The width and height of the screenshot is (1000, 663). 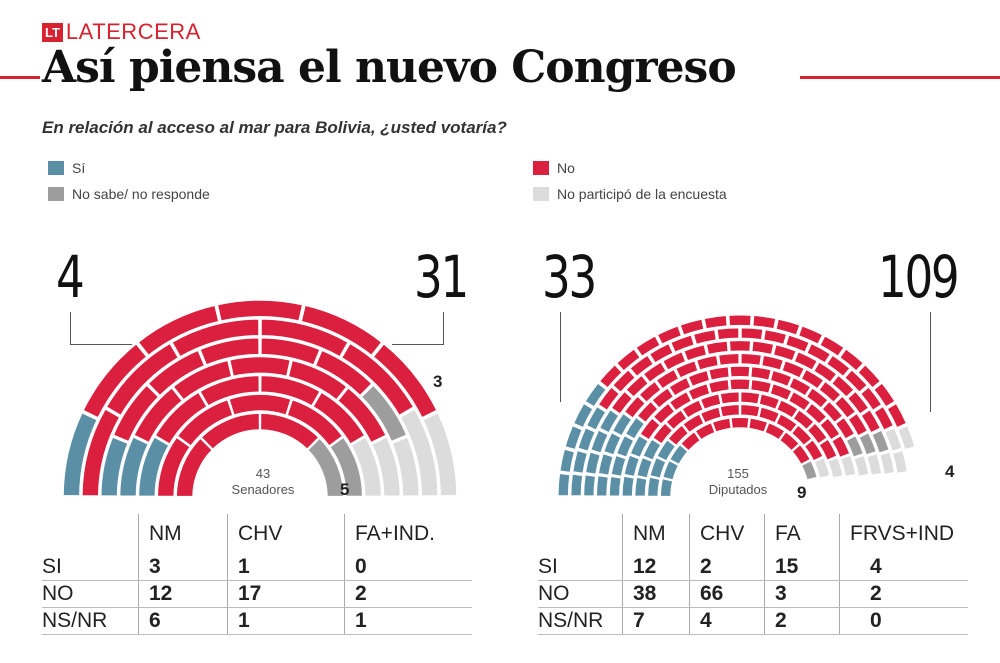 I want to click on senate-si-leader-v, so click(x=70, y=328).